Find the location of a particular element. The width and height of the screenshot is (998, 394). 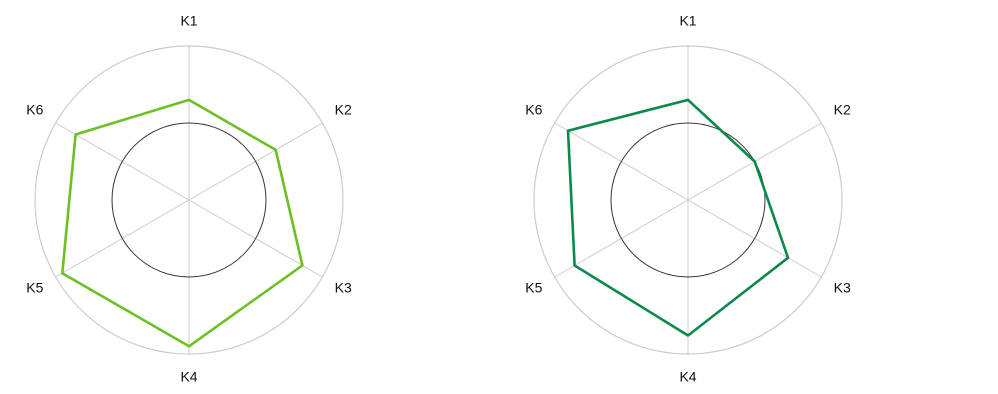

left-axis-label-k6: K6 is located at coordinates (34, 110).